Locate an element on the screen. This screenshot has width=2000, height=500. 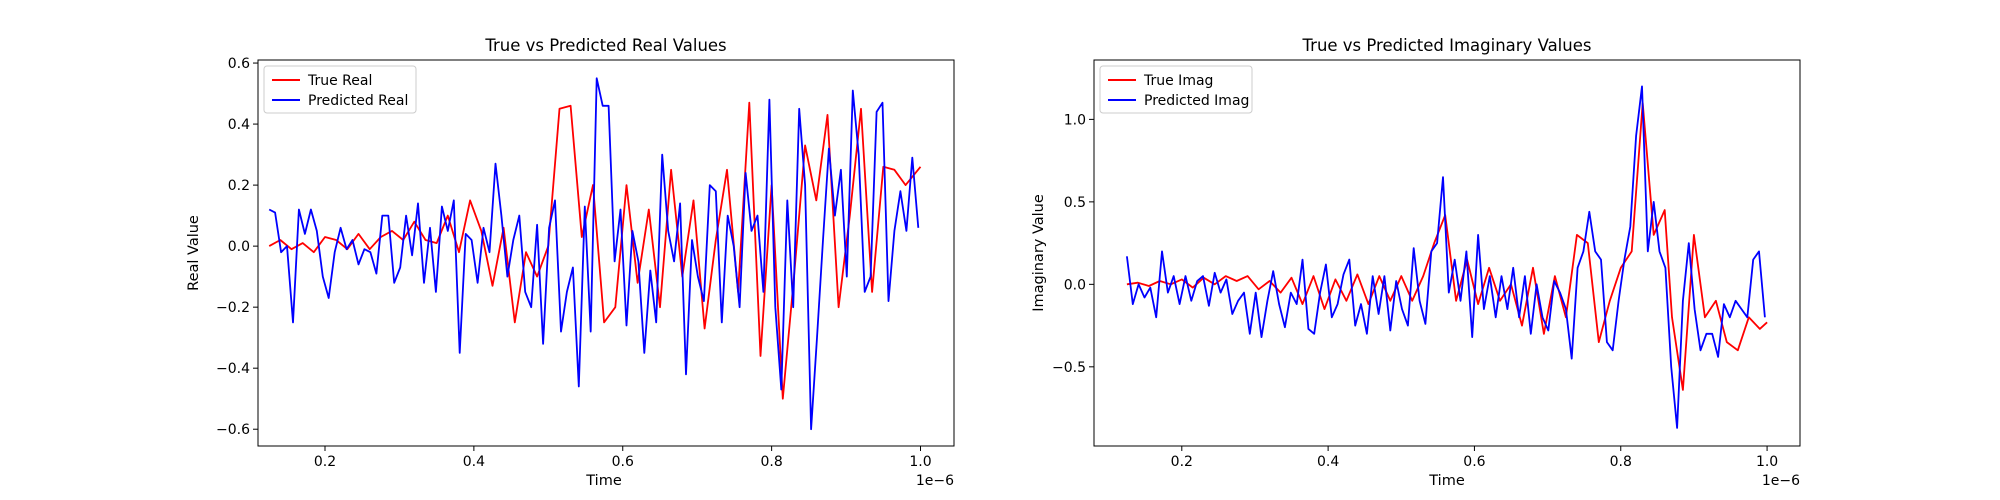
legend: True Real Predicted Real is located at coordinates (340, 89).